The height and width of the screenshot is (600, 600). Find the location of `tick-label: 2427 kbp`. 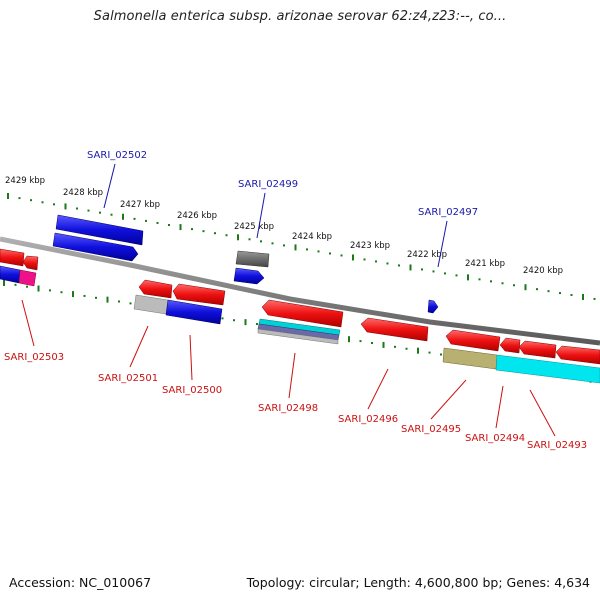

tick-label: 2427 kbp is located at coordinates (140, 205).